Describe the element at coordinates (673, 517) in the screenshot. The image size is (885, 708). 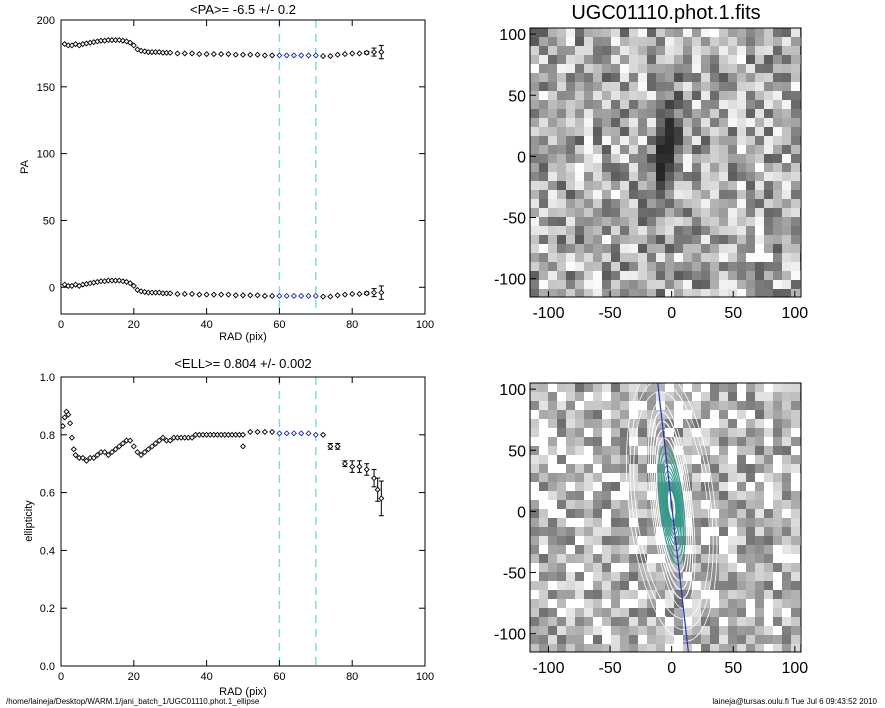
I see `pa-direction-line` at that location.